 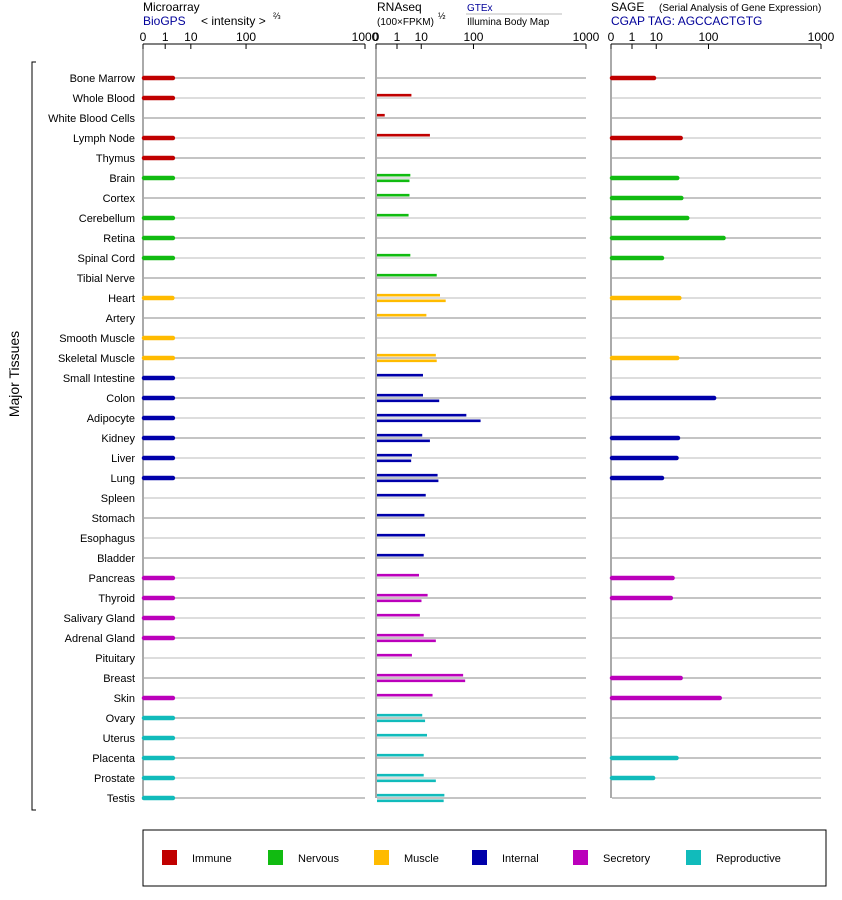 I want to click on tissue-label: Pancreas, so click(x=112, y=579).